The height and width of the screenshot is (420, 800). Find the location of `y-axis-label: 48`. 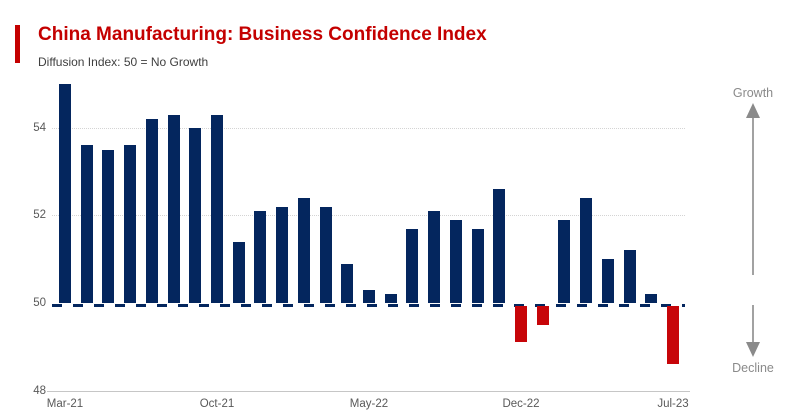

y-axis-label: 48 is located at coordinates (39, 390).